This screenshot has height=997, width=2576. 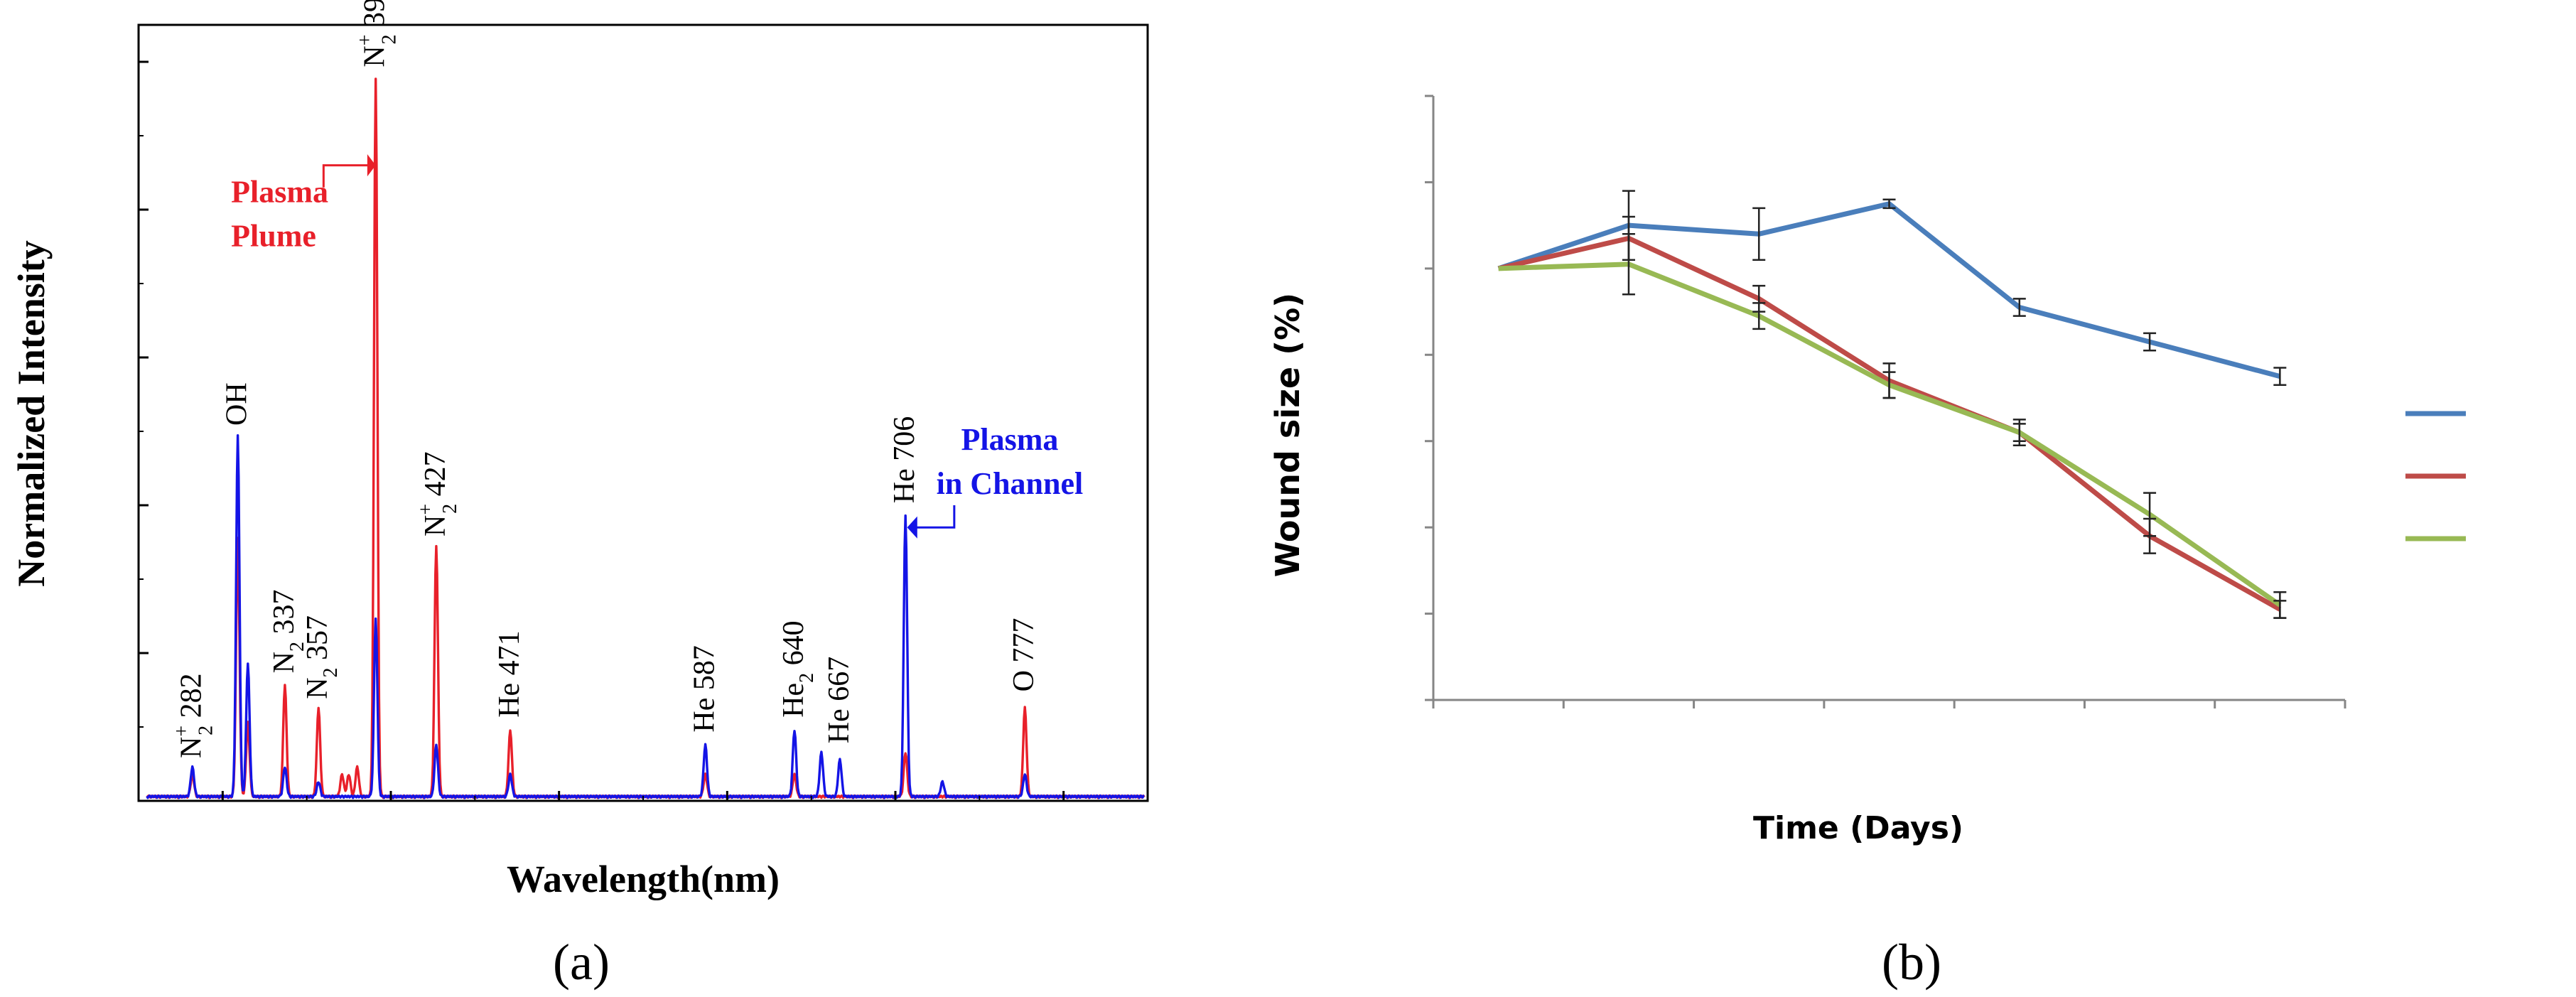 What do you see at coordinates (905, 442) in the screenshot?
I see `panel-a-peak-label-wavelength: 706` at bounding box center [905, 442].